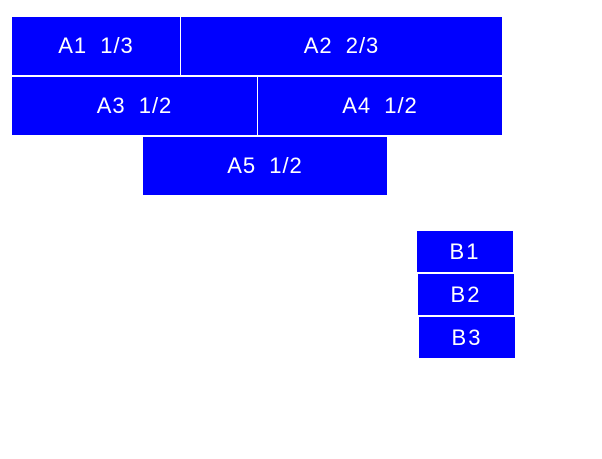  I want to click on box-a4: A4 1/2, so click(380, 106).